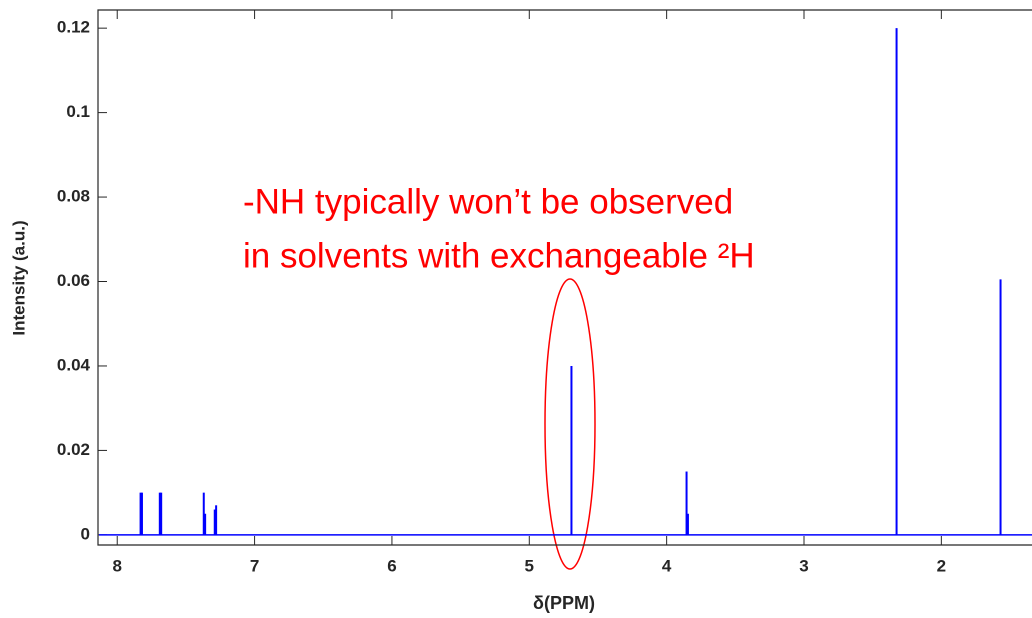 Image resolution: width=1032 pixels, height=618 pixels. Describe the element at coordinates (78, 111) in the screenshot. I see `y-tick-label: 0.1` at that location.